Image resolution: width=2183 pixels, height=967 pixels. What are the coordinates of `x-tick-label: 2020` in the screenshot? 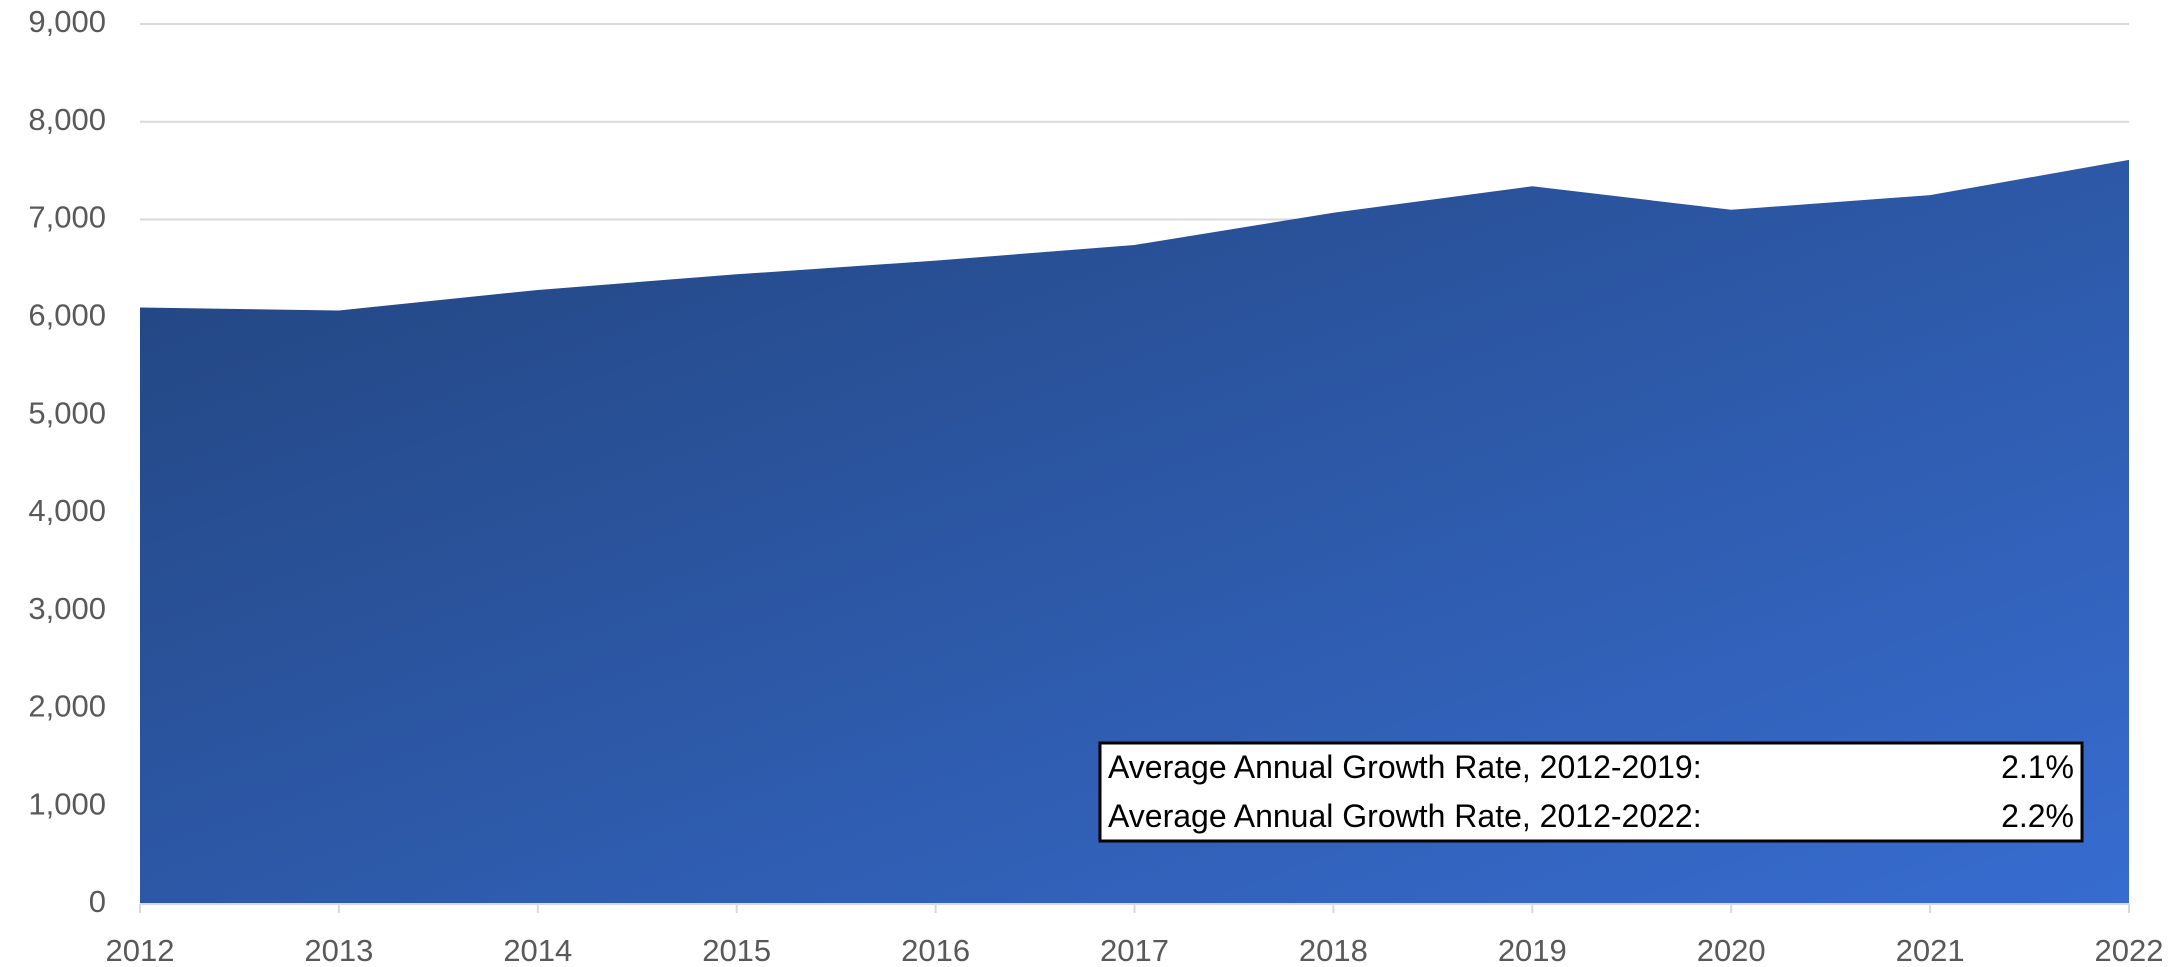 It's located at (1731, 950).